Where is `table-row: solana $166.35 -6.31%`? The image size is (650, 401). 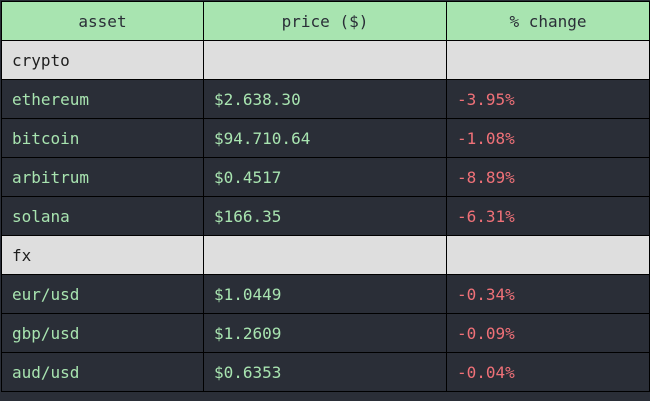 table-row: solana $166.35 -6.31% is located at coordinates (325, 216).